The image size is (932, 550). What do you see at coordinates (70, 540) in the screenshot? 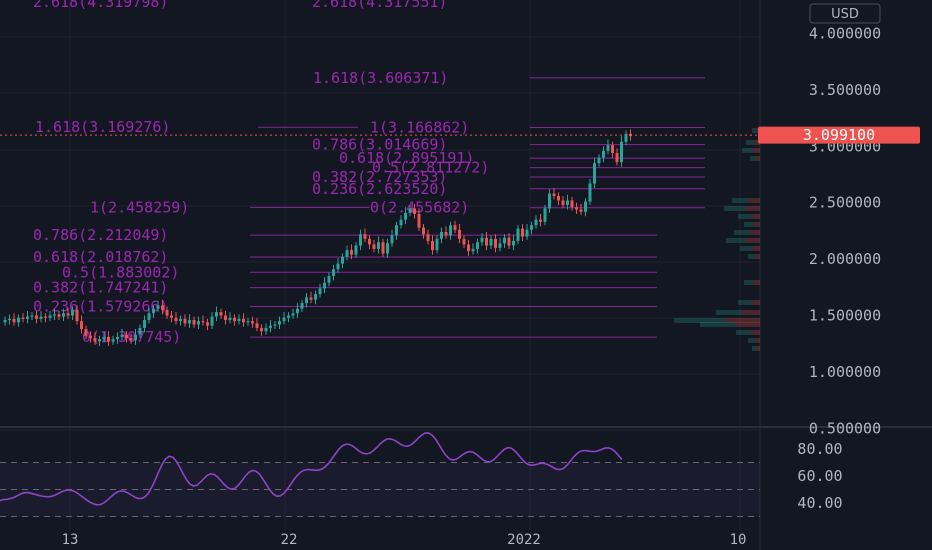
I see `date-tick-label: 13` at bounding box center [70, 540].